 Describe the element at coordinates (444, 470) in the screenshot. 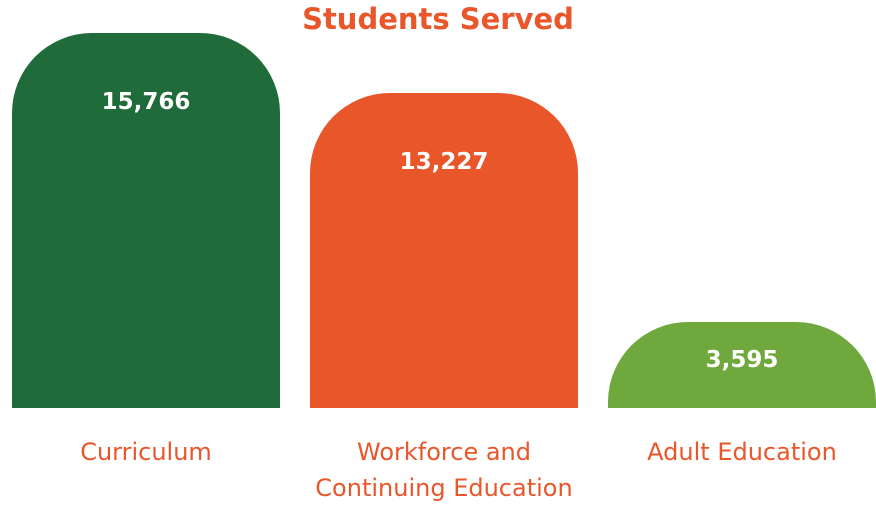

I see `category-label: Workforce and Continuing Education` at that location.